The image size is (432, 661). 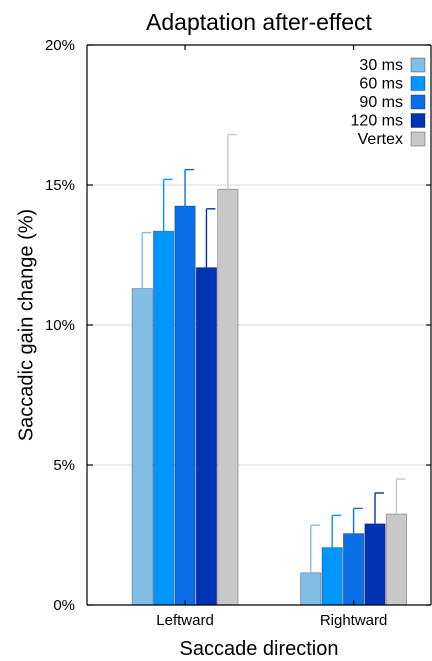 What do you see at coordinates (381, 102) in the screenshot?
I see `legend-label-2: 90 ms` at bounding box center [381, 102].